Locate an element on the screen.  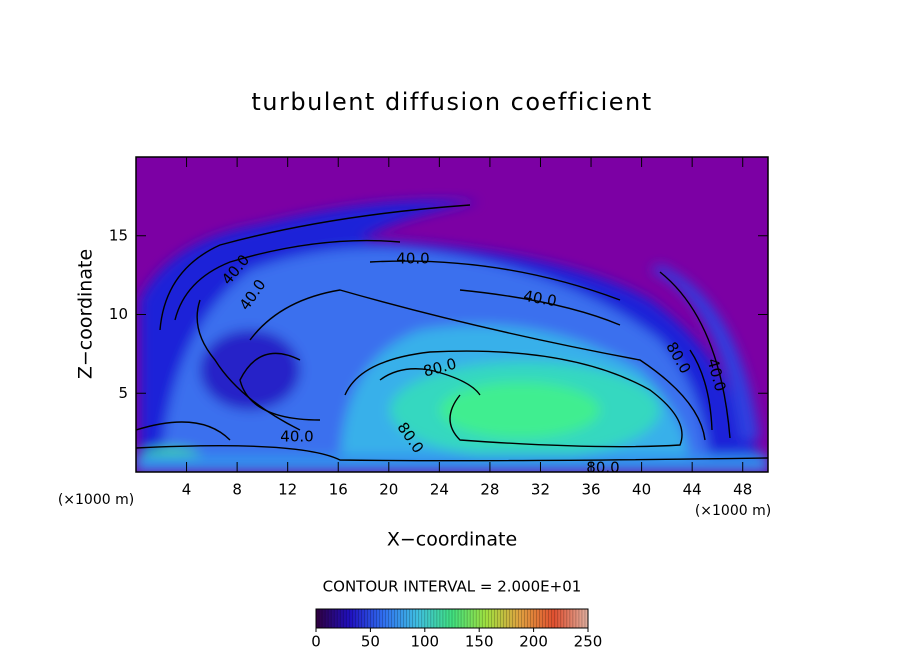
x-tick-label: 20 is located at coordinates (388, 490).